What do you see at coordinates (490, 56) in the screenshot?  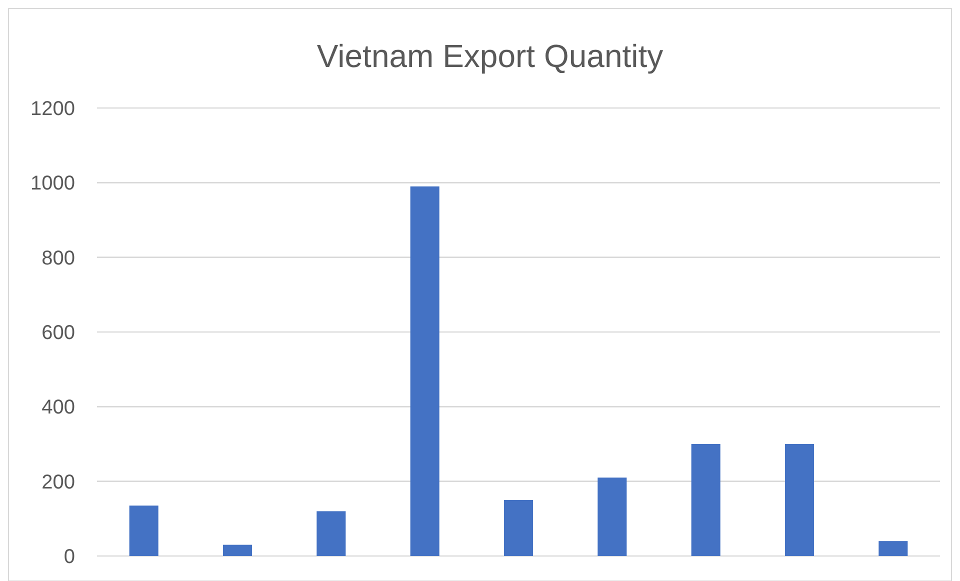 I see `chart-title: Vietnam Export Quantity` at bounding box center [490, 56].